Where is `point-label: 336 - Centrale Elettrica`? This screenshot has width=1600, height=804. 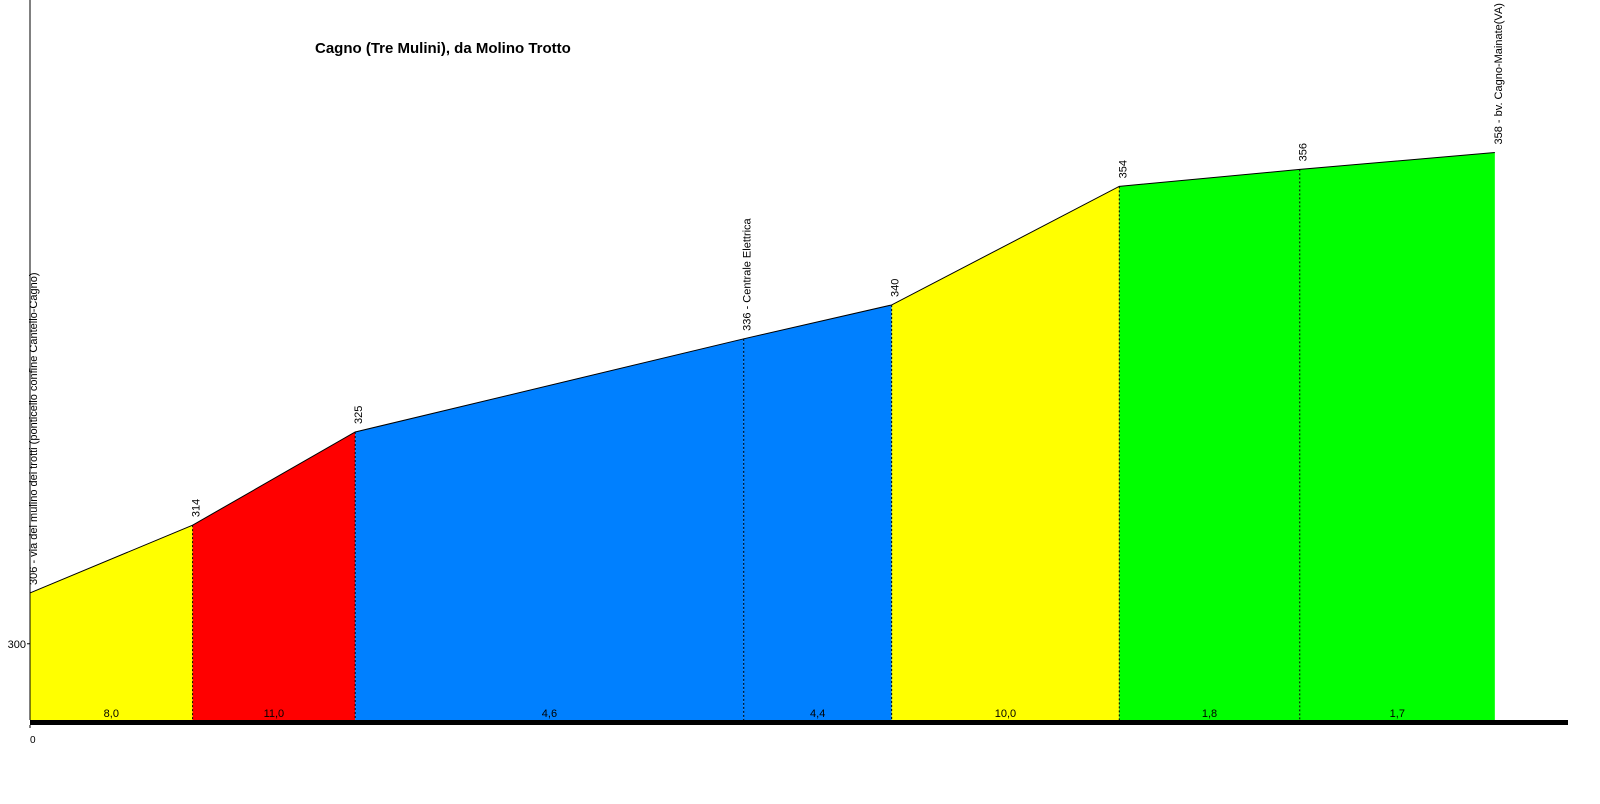
point-label: 336 - Centrale Elettrica is located at coordinates (748, 273).